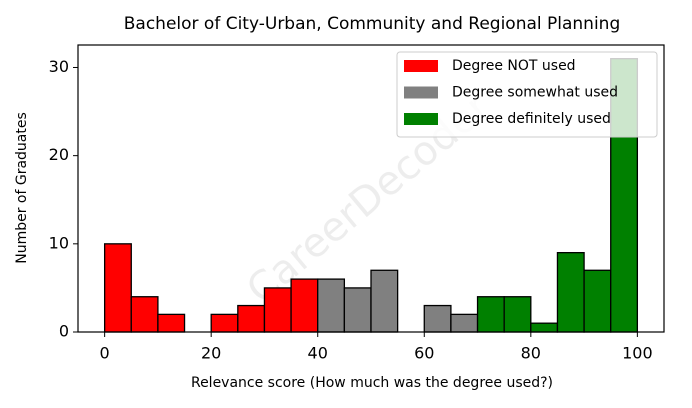 The height and width of the screenshot is (408, 692). What do you see at coordinates (514, 66) in the screenshot?
I see `legend-label: Degree NOT used` at bounding box center [514, 66].